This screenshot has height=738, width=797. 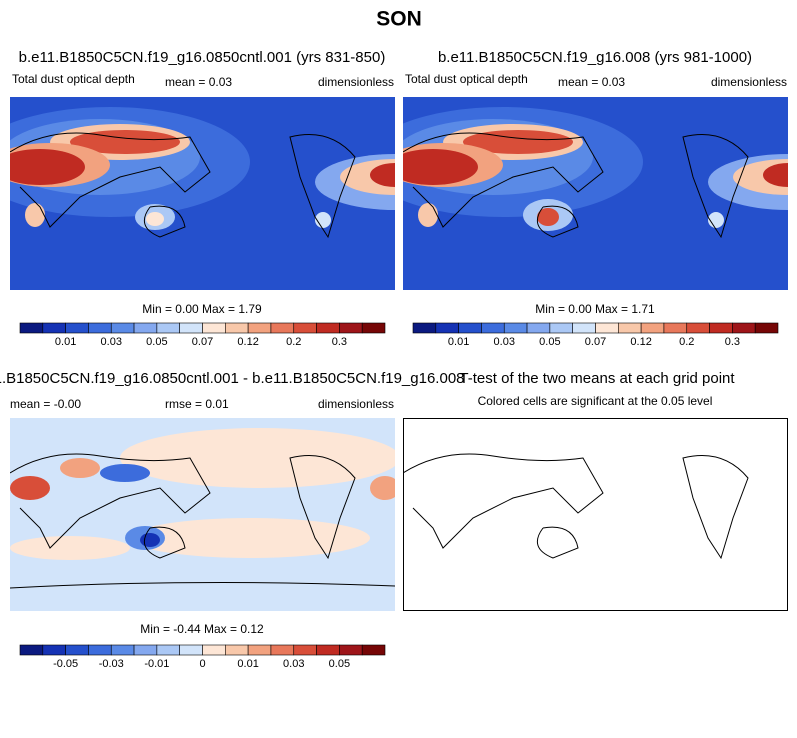 What do you see at coordinates (399, 19) in the screenshot?
I see `figure-title: SON` at bounding box center [399, 19].